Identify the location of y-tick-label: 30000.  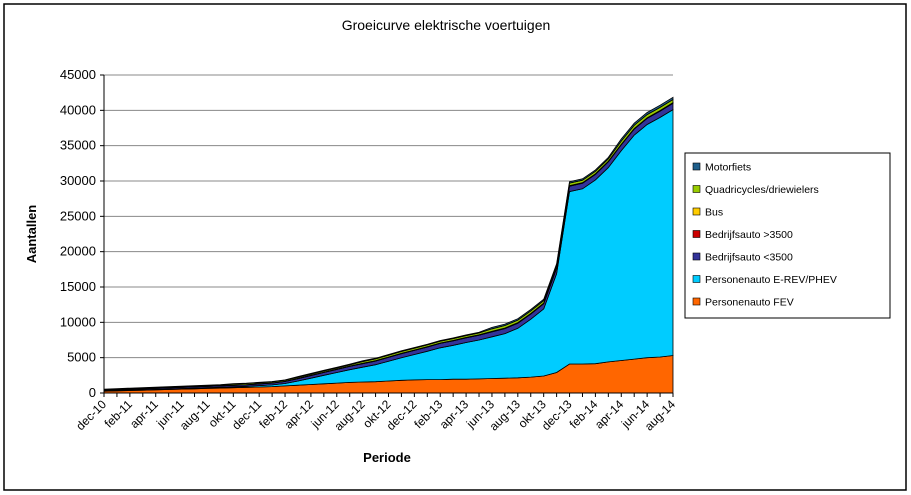
(78, 180).